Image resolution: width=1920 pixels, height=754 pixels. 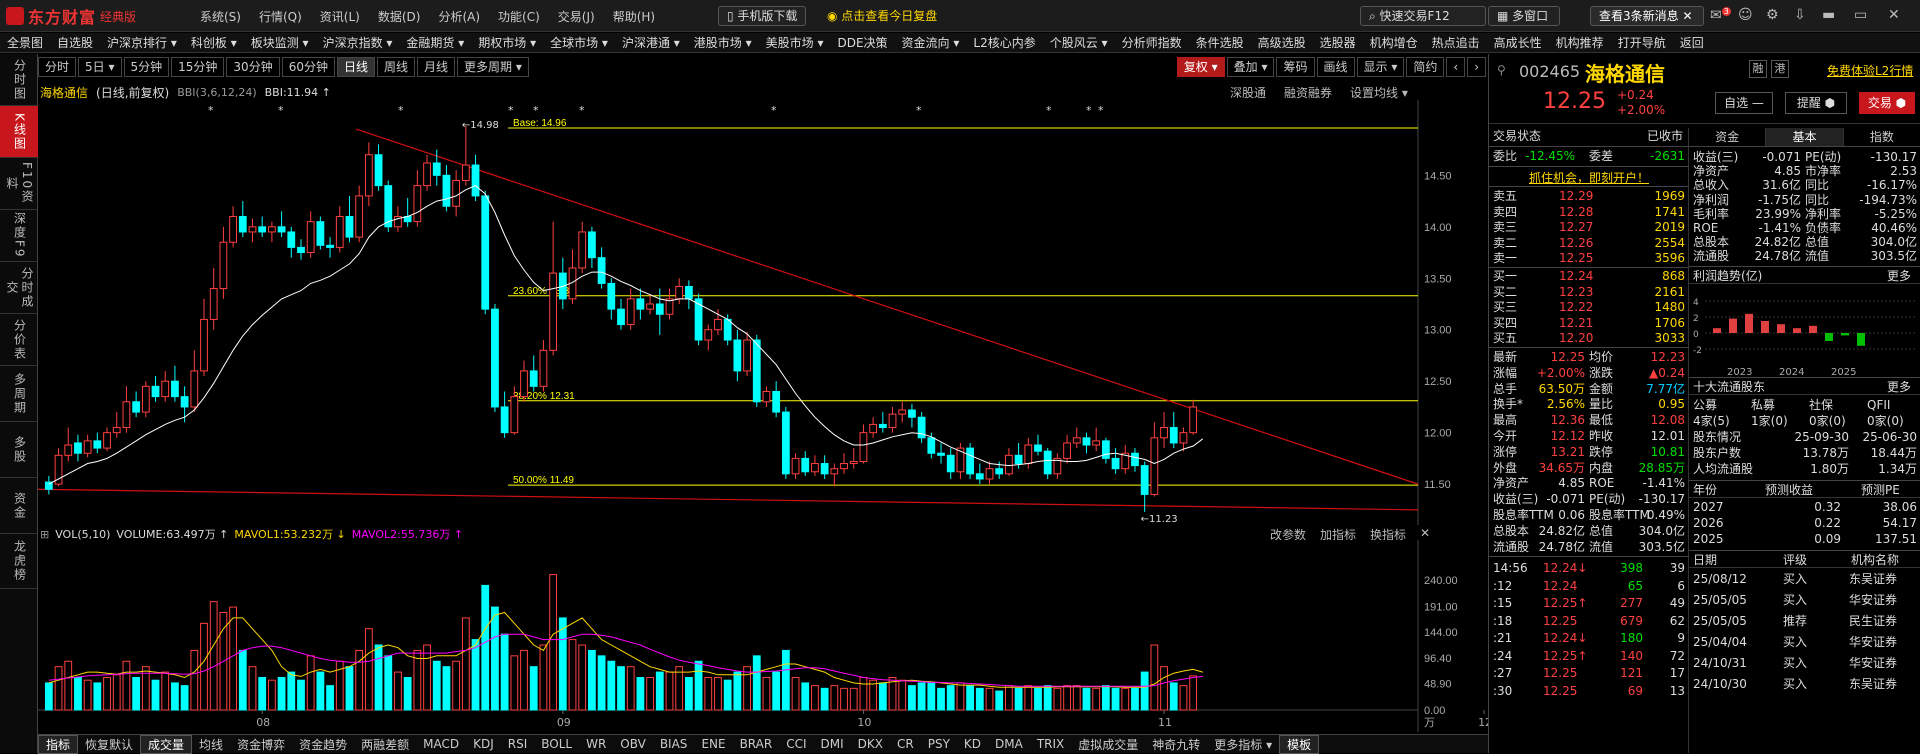 What do you see at coordinates (459, 16) in the screenshot?
I see `menu-item-4: 分析(A)` at bounding box center [459, 16].